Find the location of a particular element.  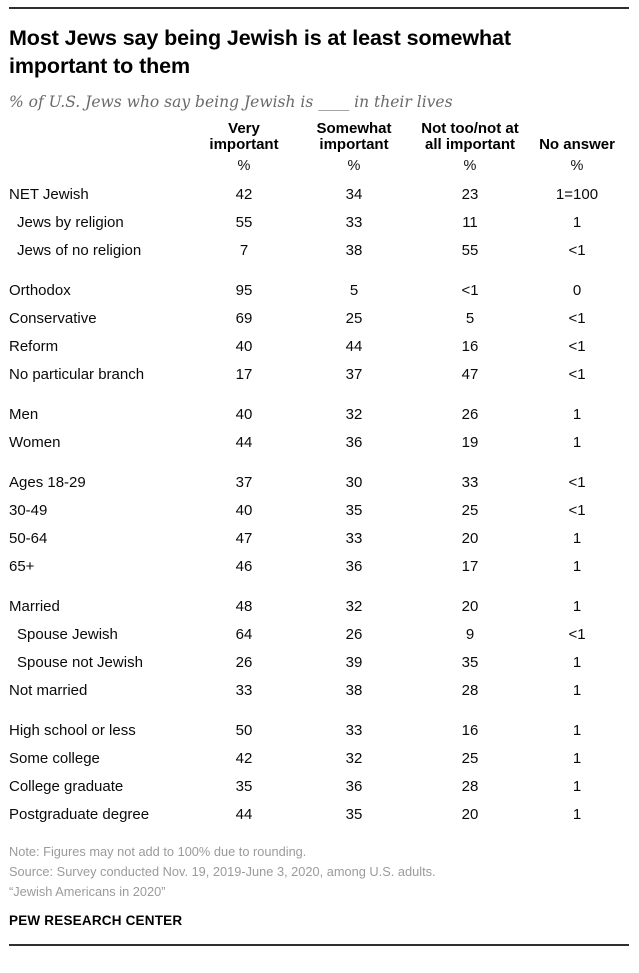

cell-value: 20 is located at coordinates (470, 607).